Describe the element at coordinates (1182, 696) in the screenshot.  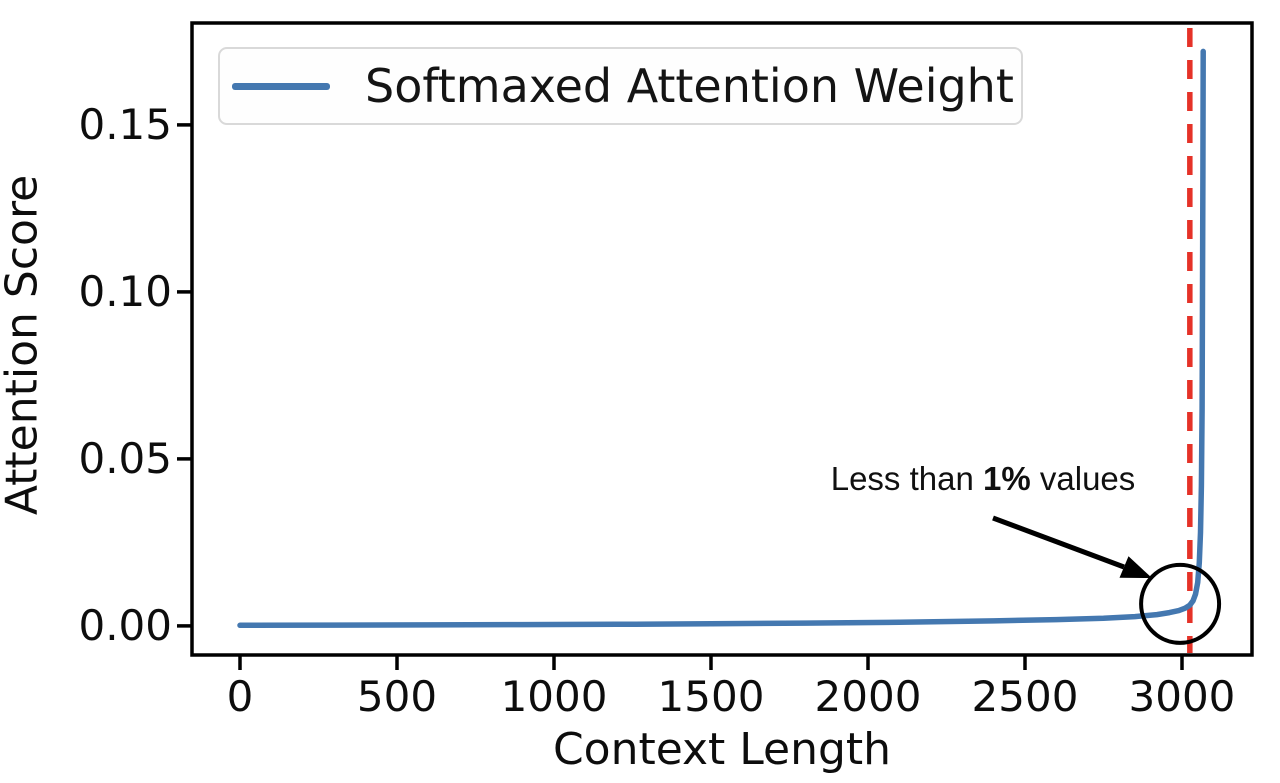
I see `x-tick-label: 3000` at that location.